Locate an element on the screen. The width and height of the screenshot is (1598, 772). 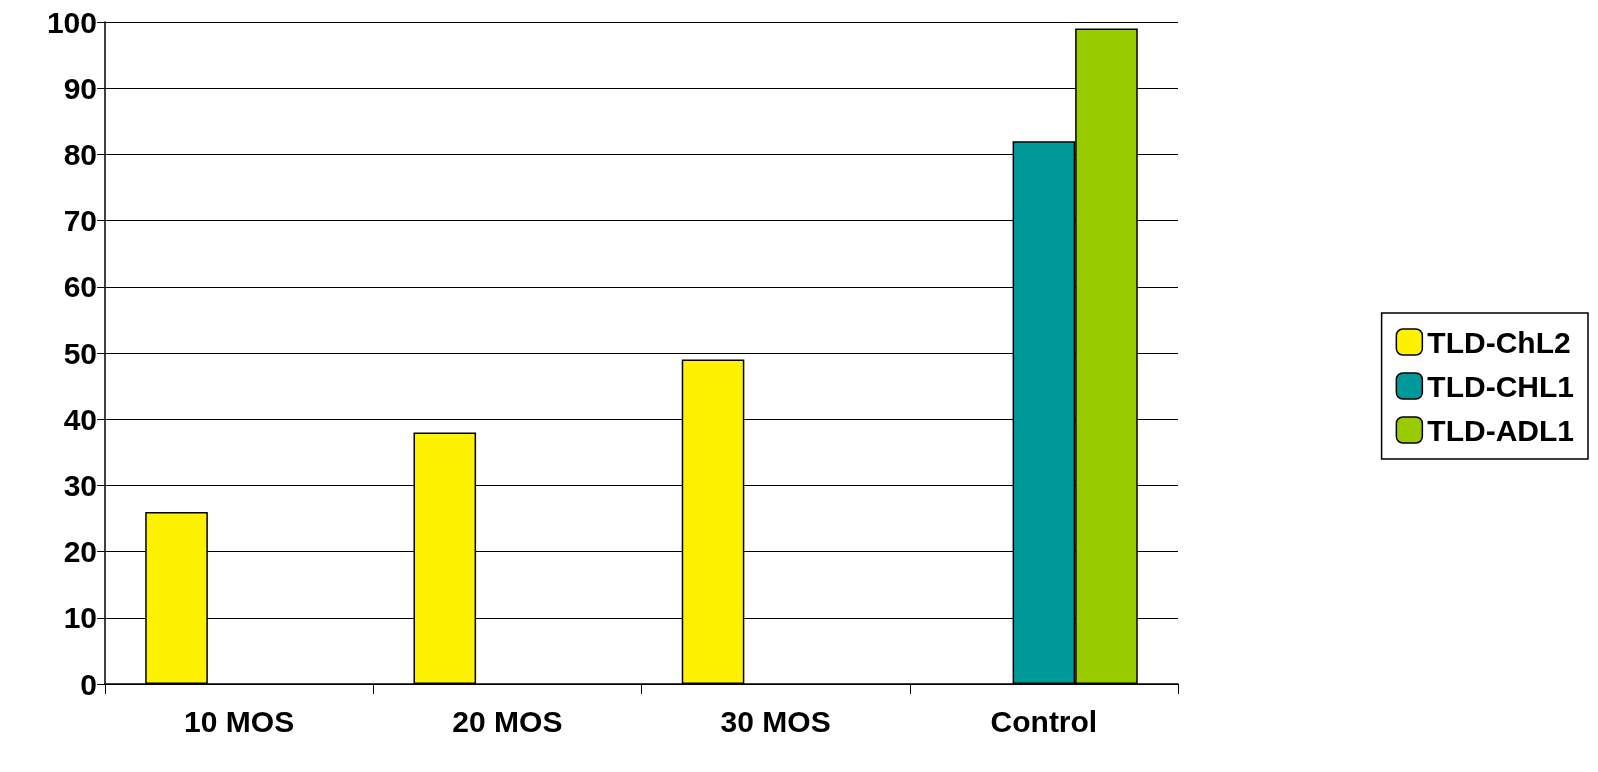
legend-label: TLD-ChL2 is located at coordinates (1499, 342).